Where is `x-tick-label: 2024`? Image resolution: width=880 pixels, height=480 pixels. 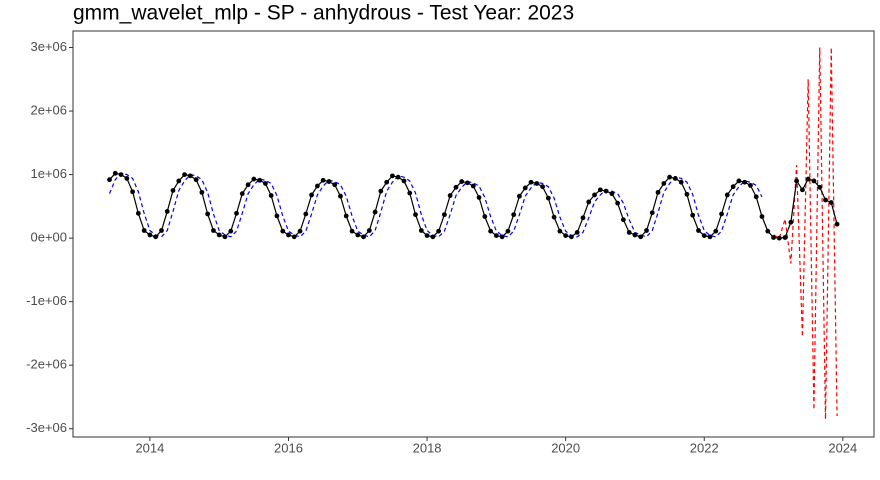
x-tick-label: 2024 is located at coordinates (842, 447).